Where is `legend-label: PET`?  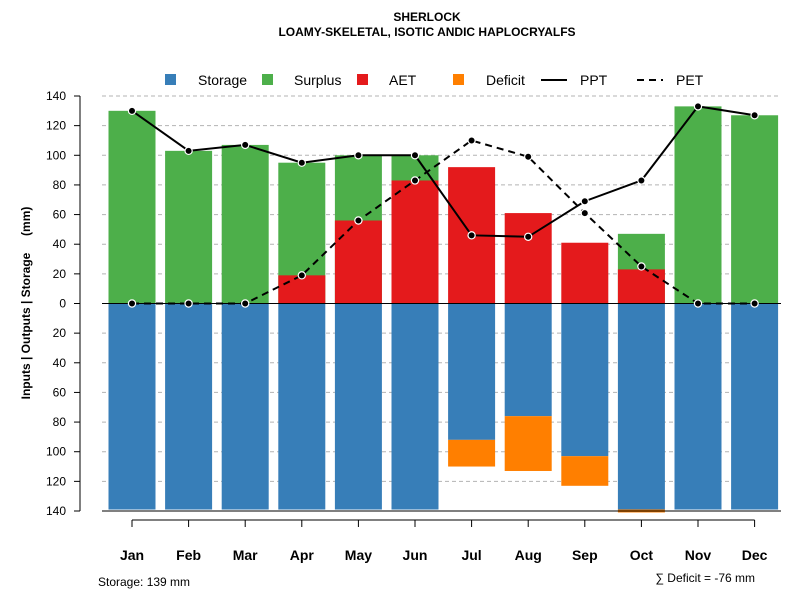
legend-label: PET is located at coordinates (690, 80).